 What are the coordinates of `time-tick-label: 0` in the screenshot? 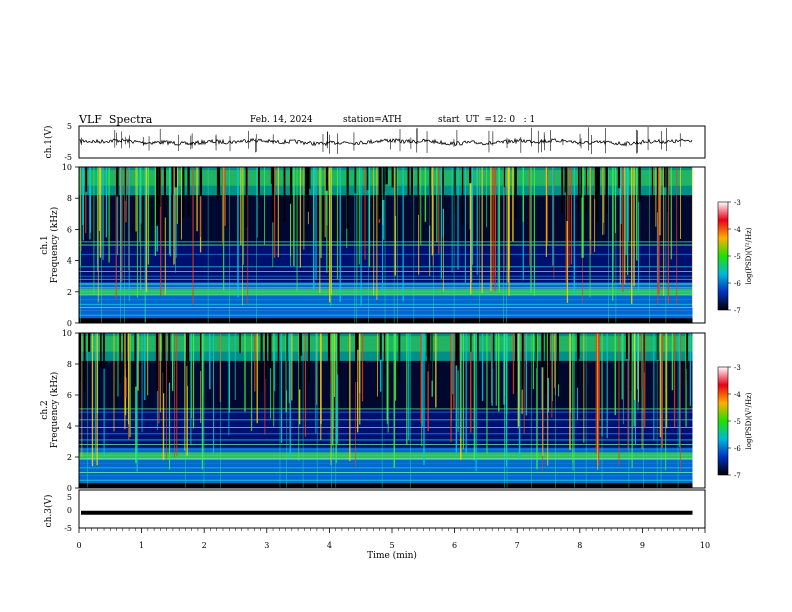 It's located at (78, 545).